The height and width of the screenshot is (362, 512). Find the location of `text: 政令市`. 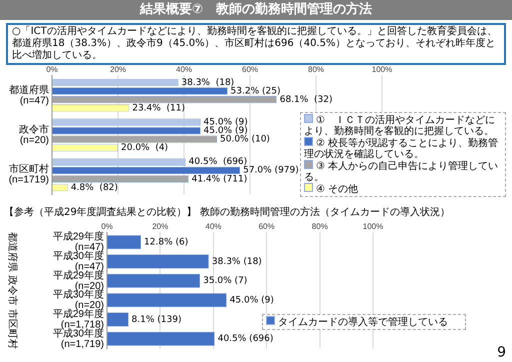

text: 政令市 is located at coordinates (12, 291).